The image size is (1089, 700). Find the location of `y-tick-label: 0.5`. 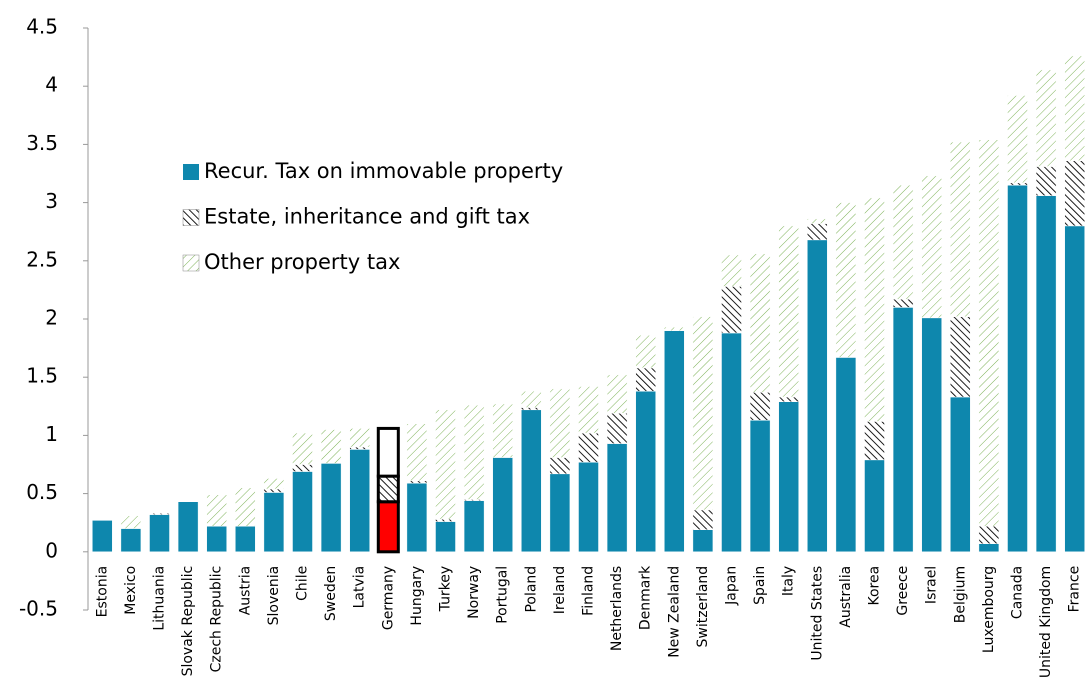

y-tick-label: 0.5 is located at coordinates (42, 492).